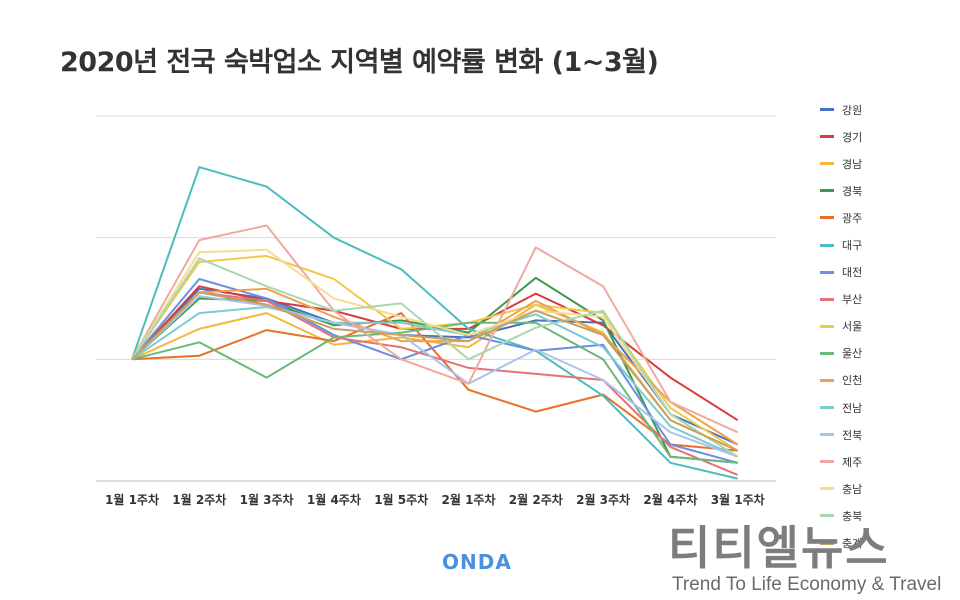  What do you see at coordinates (880, 272) in the screenshot?
I see `legend-item: 대전` at bounding box center [880, 272].